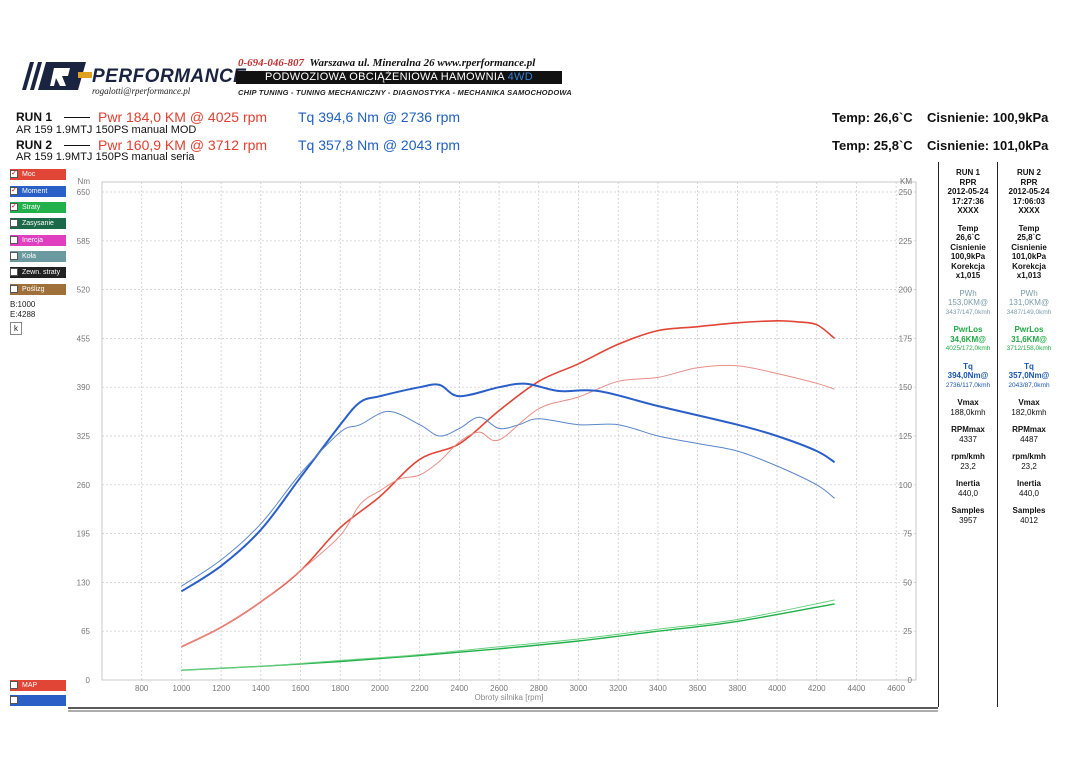 This screenshot has width=1074, height=760. I want to click on x-tick-label: 2800, so click(539, 688).